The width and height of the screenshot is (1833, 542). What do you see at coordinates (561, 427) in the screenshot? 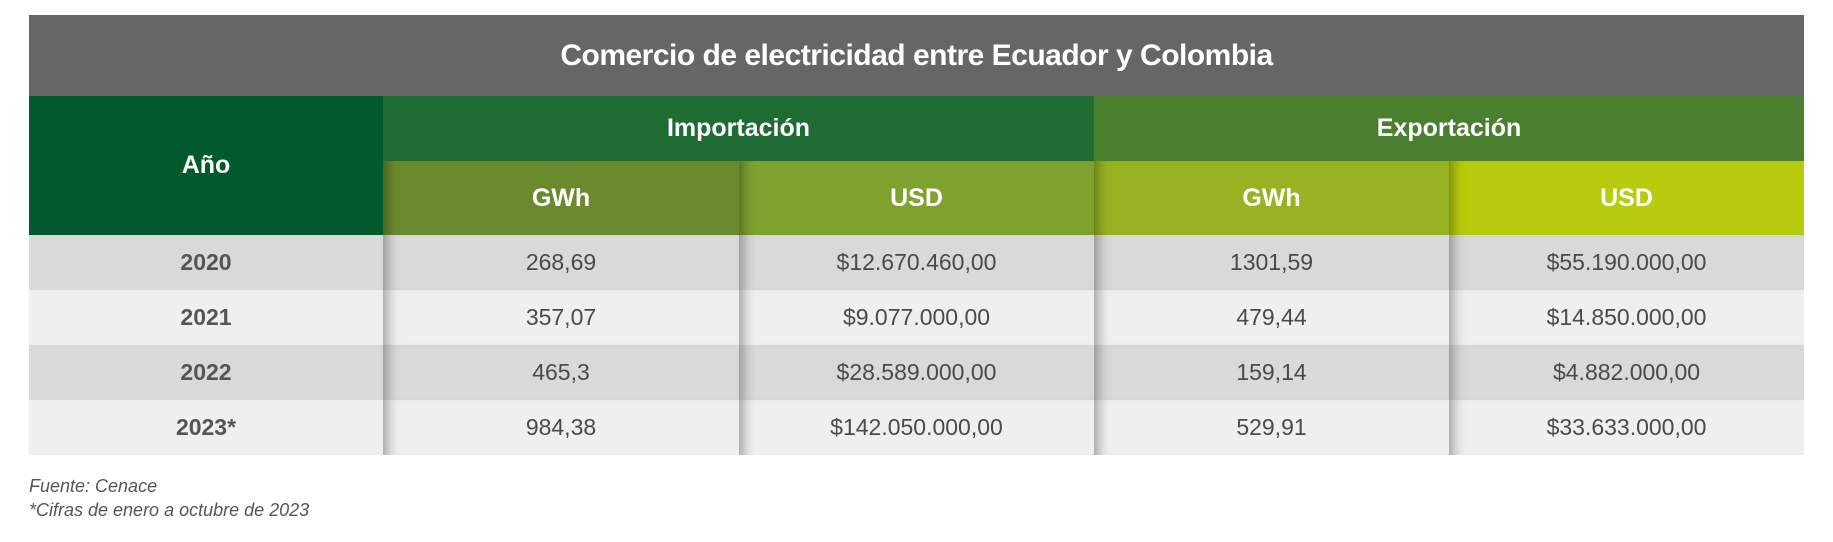
I see `value-cell: 984,38` at bounding box center [561, 427].